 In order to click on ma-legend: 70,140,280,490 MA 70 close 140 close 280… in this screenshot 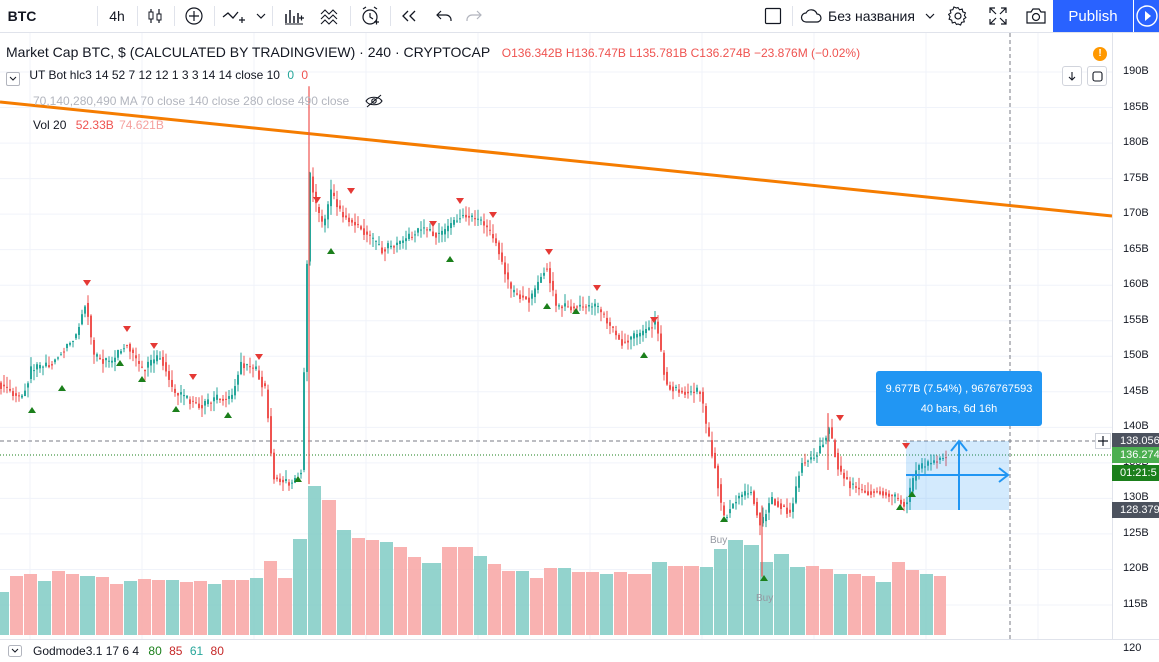, I will do `click(208, 101)`.